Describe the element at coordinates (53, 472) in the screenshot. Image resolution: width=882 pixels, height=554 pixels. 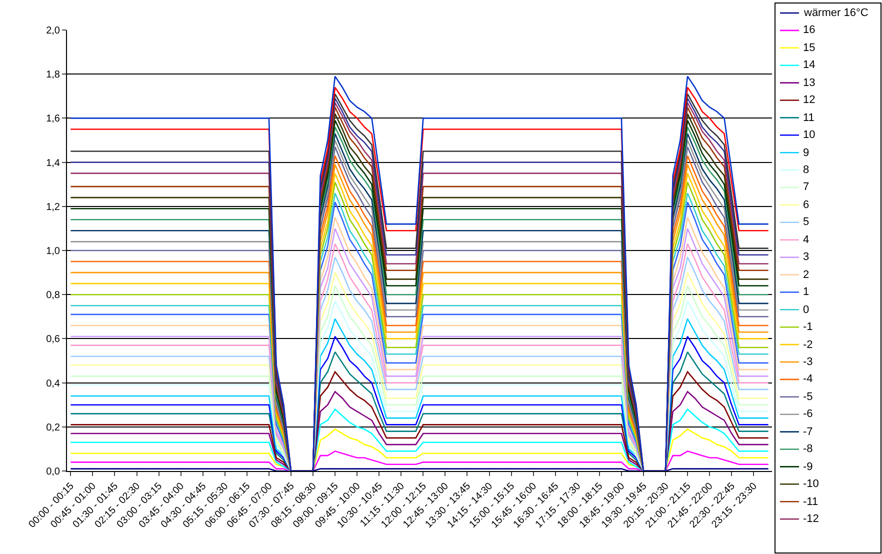
I see `y-tick-label: 0,0` at that location.